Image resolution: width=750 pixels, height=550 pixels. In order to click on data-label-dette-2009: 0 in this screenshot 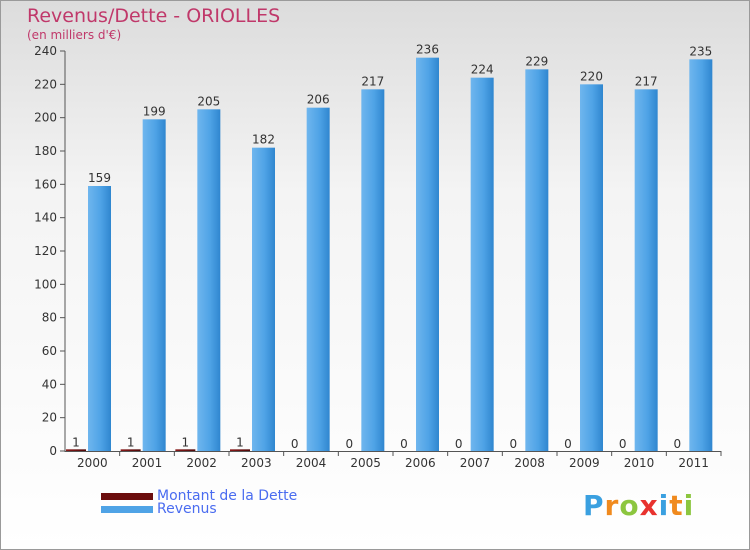, I will do `click(568, 444)`.